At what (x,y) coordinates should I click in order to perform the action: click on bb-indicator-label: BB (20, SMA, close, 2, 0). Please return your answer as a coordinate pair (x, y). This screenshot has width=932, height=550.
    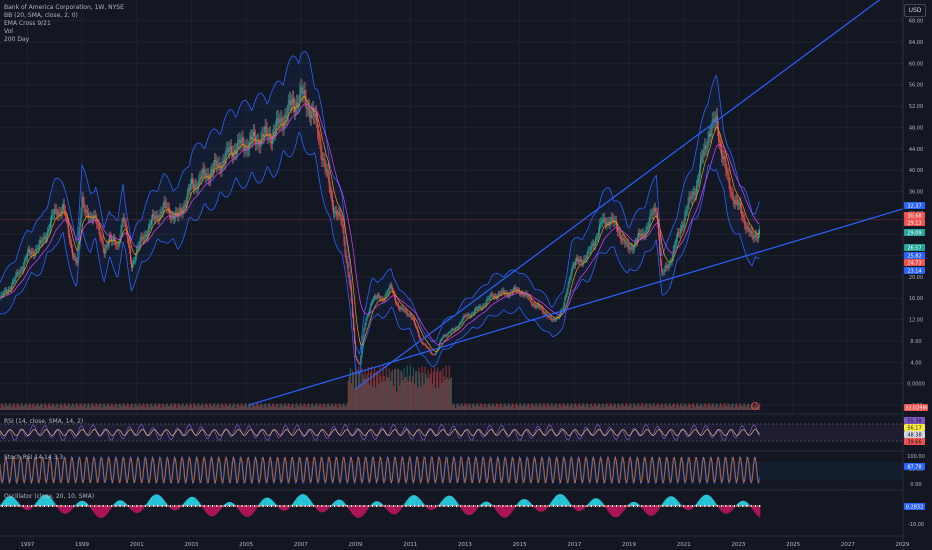
    Looking at the image, I should click on (41, 15).